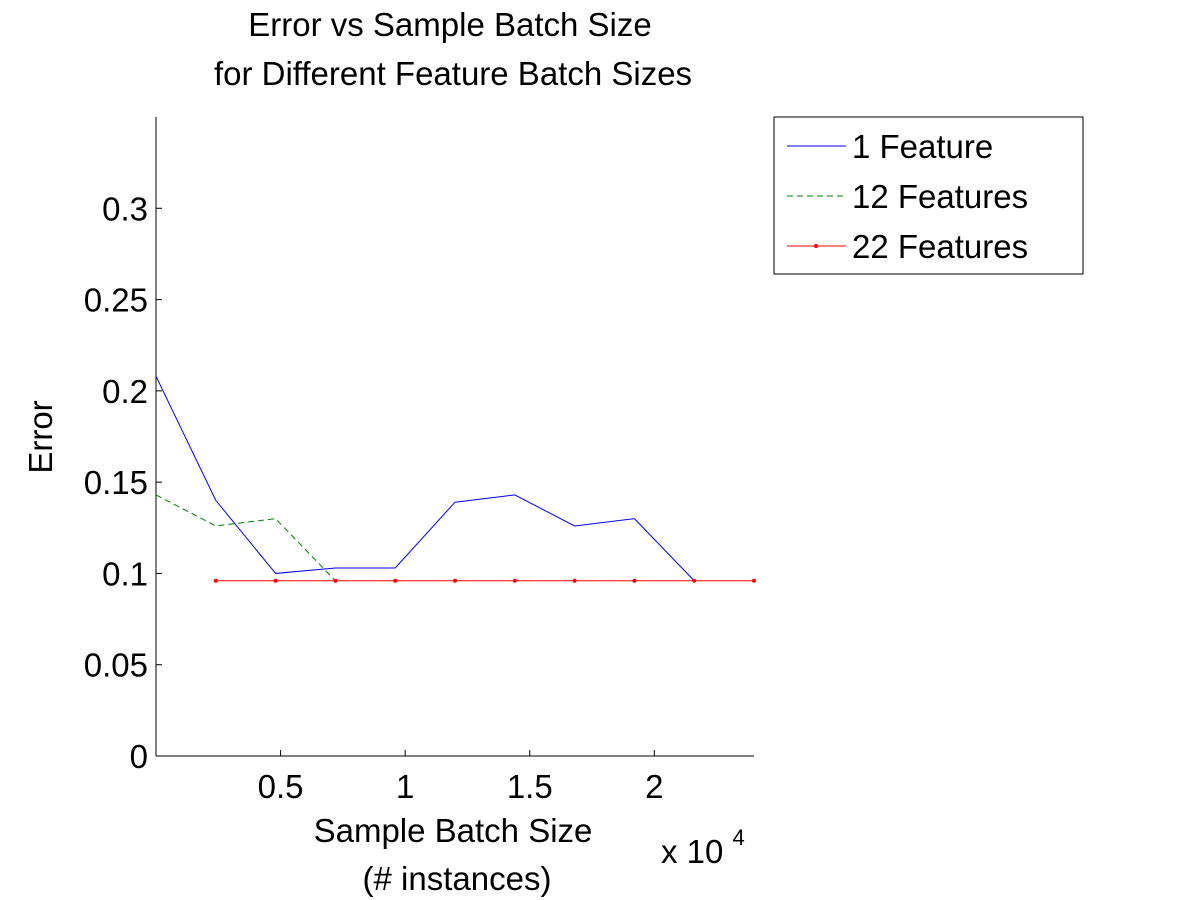  I want to click on y-tick-label: 0.25, so click(116, 300).